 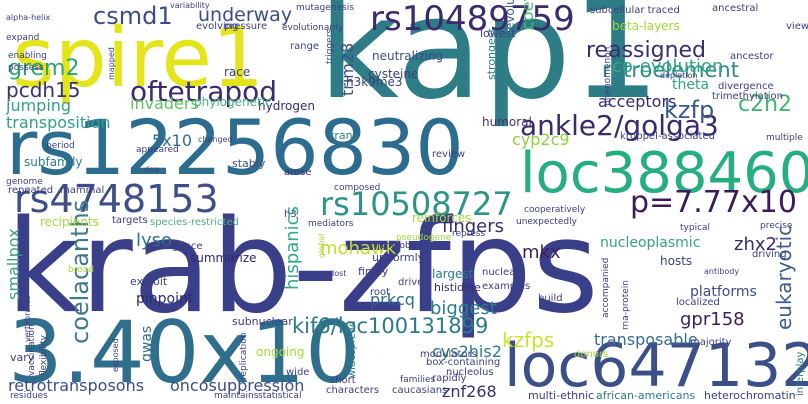 What do you see at coordinates (24, 182) in the screenshot?
I see `word: genome` at bounding box center [24, 182].